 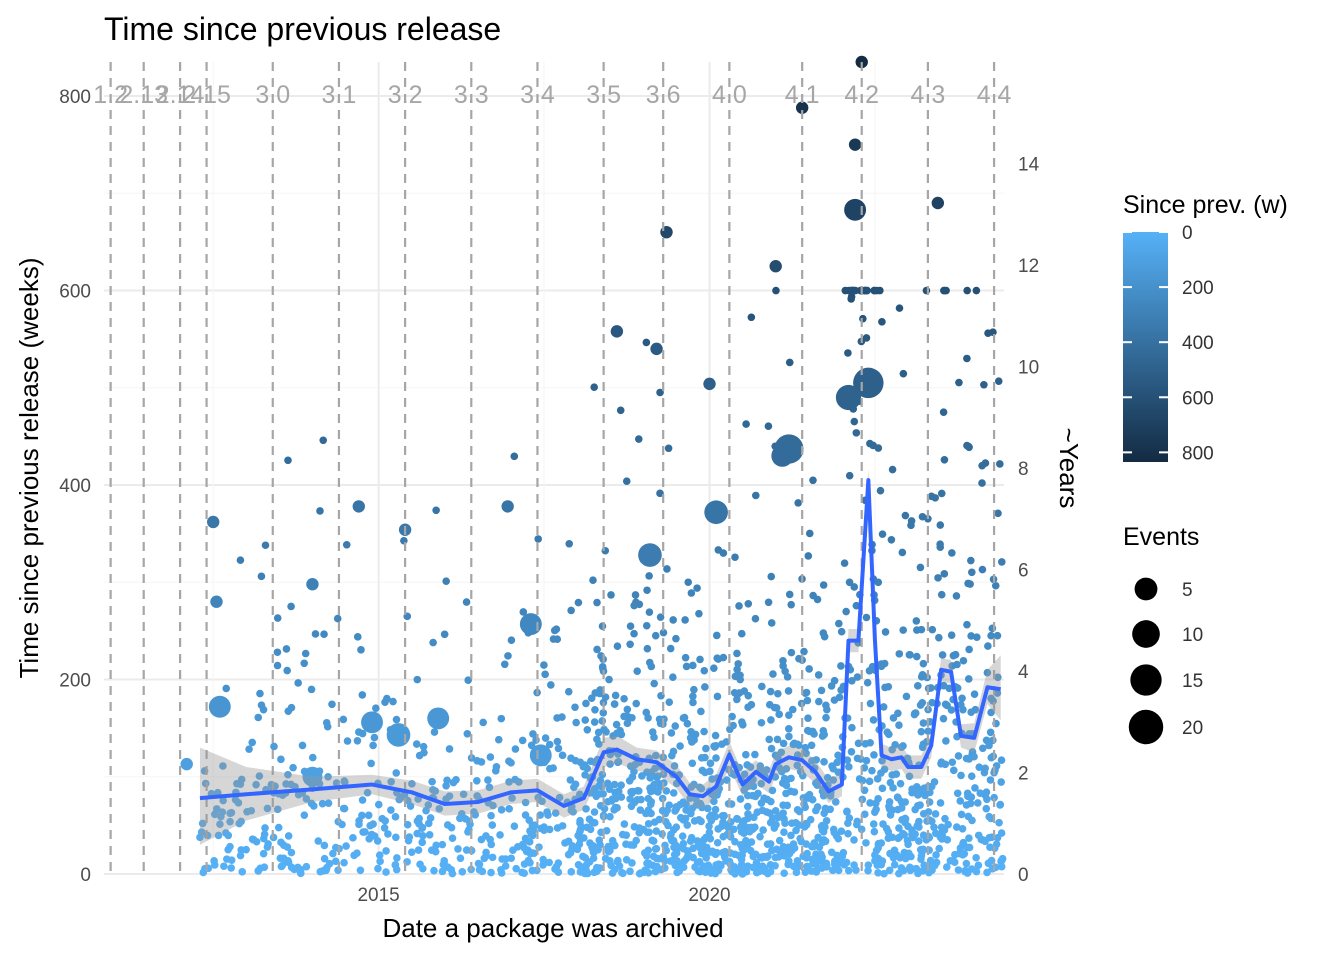 I want to click on y2-tick-label: 10, so click(x=1028, y=368).